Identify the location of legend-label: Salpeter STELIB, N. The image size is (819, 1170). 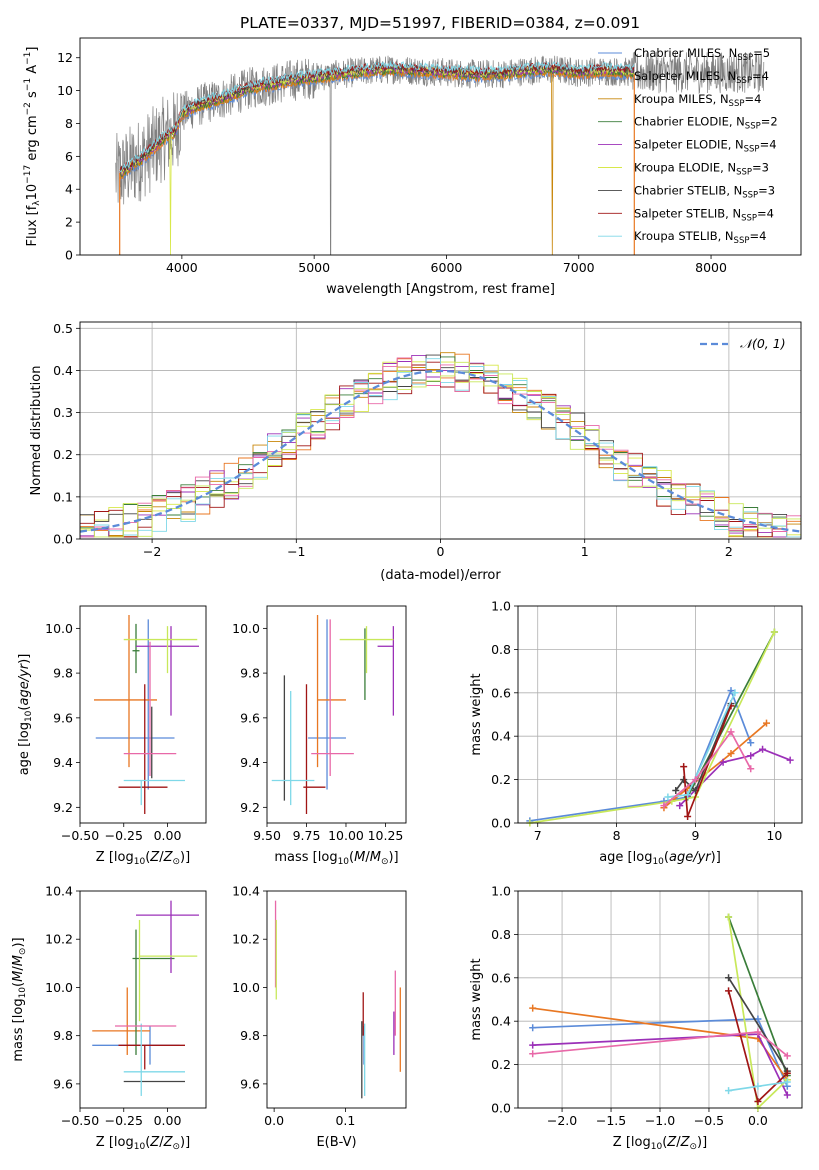
(687, 213).